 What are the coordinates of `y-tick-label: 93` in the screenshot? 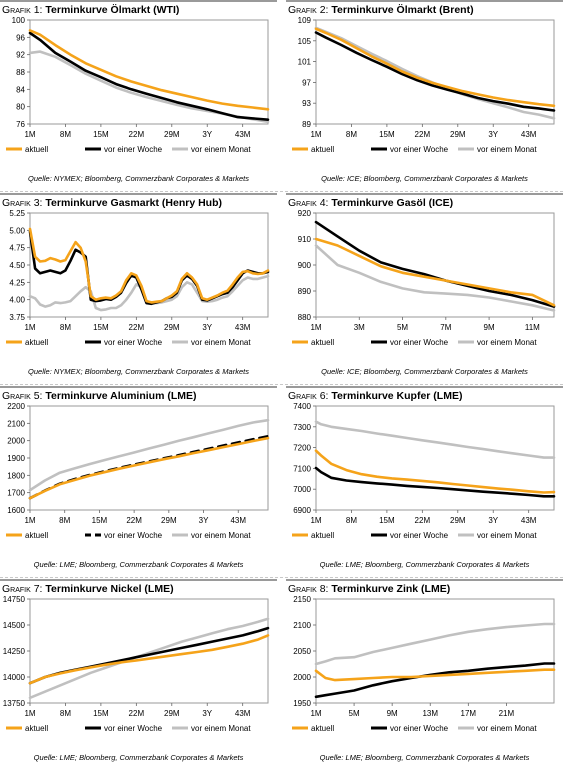 It's located at (306, 103).